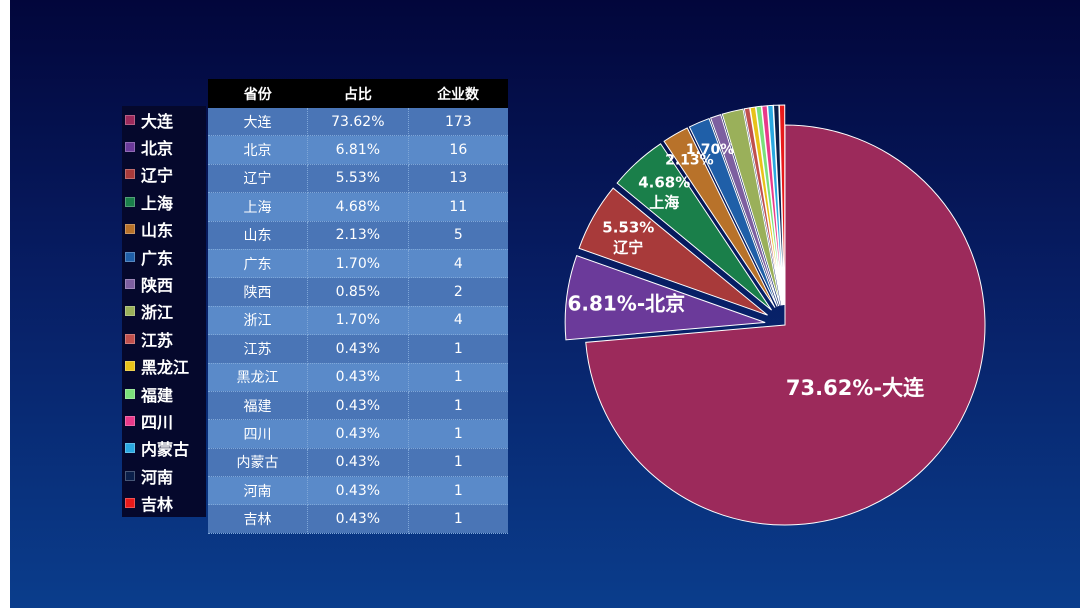  Describe the element at coordinates (258, 292) in the screenshot. I see `cell-province: 陕西` at that location.